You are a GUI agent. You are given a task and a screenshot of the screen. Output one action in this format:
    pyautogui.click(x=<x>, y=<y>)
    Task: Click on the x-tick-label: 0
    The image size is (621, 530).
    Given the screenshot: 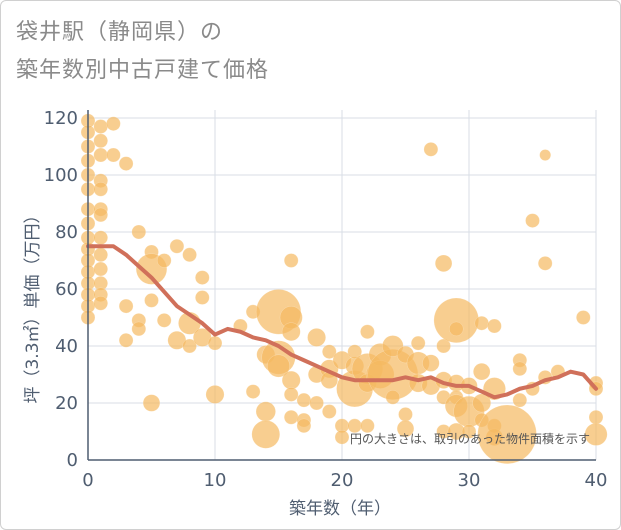 What is the action you would take?
    pyautogui.click(x=87, y=480)
    